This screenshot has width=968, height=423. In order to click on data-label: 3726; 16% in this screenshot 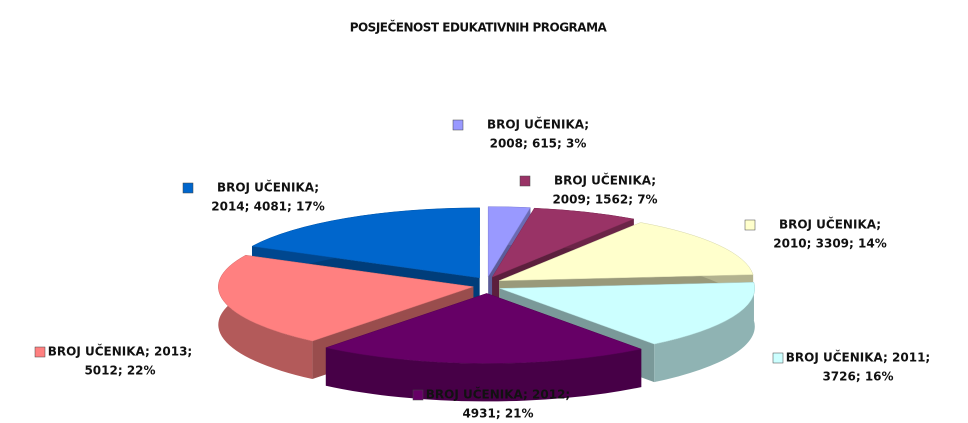, I will do `click(857, 377)`.